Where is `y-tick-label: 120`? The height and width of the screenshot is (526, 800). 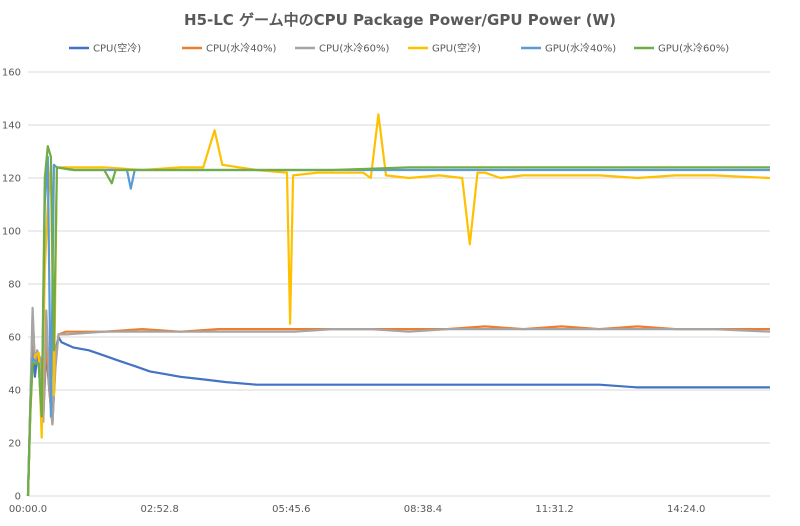
y-tick-label: 120 is located at coordinates (11, 179).